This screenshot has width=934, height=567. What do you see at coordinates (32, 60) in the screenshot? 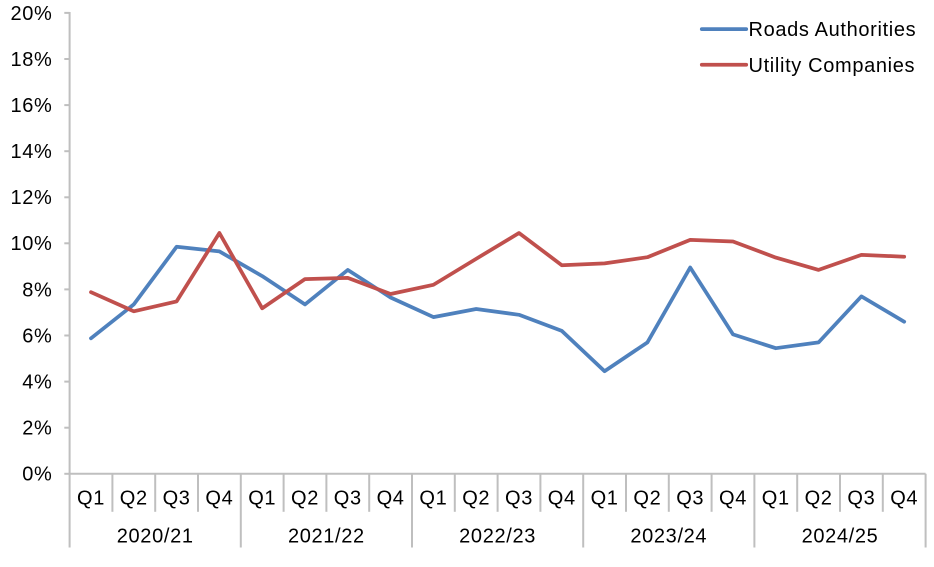
I see `svg-text: 18%` at bounding box center [32, 60].